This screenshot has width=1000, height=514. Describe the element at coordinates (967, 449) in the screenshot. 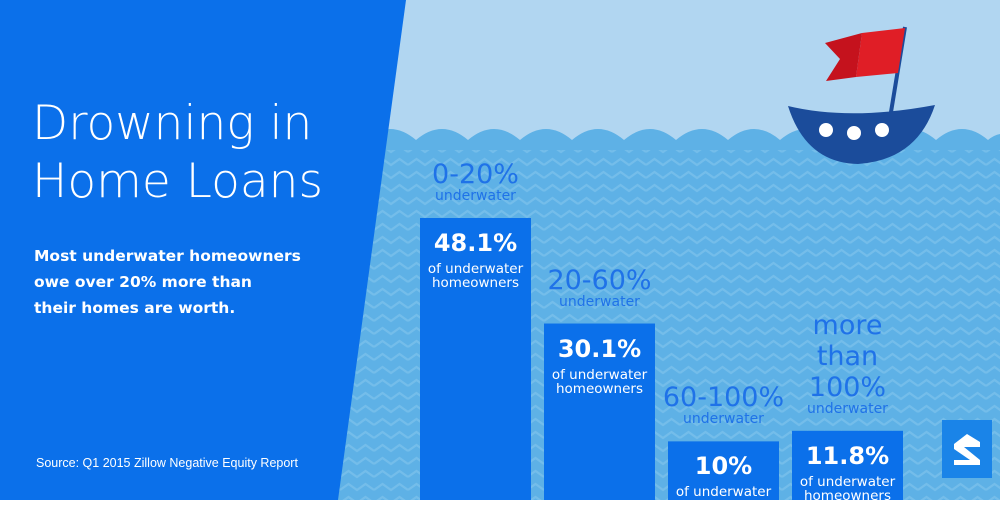

I see `zillow-logo-icon` at that location.